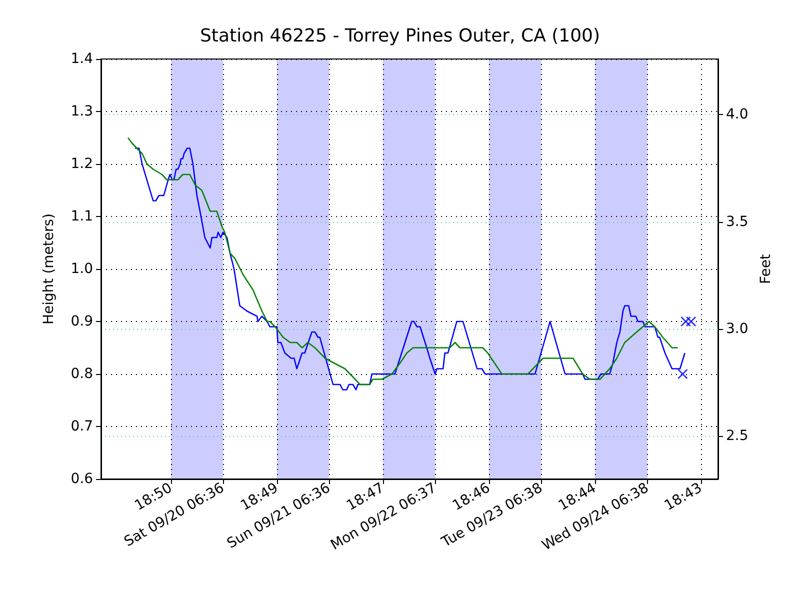 The image size is (800, 600). I want to click on y-tick-label: 1.4, so click(82, 59).